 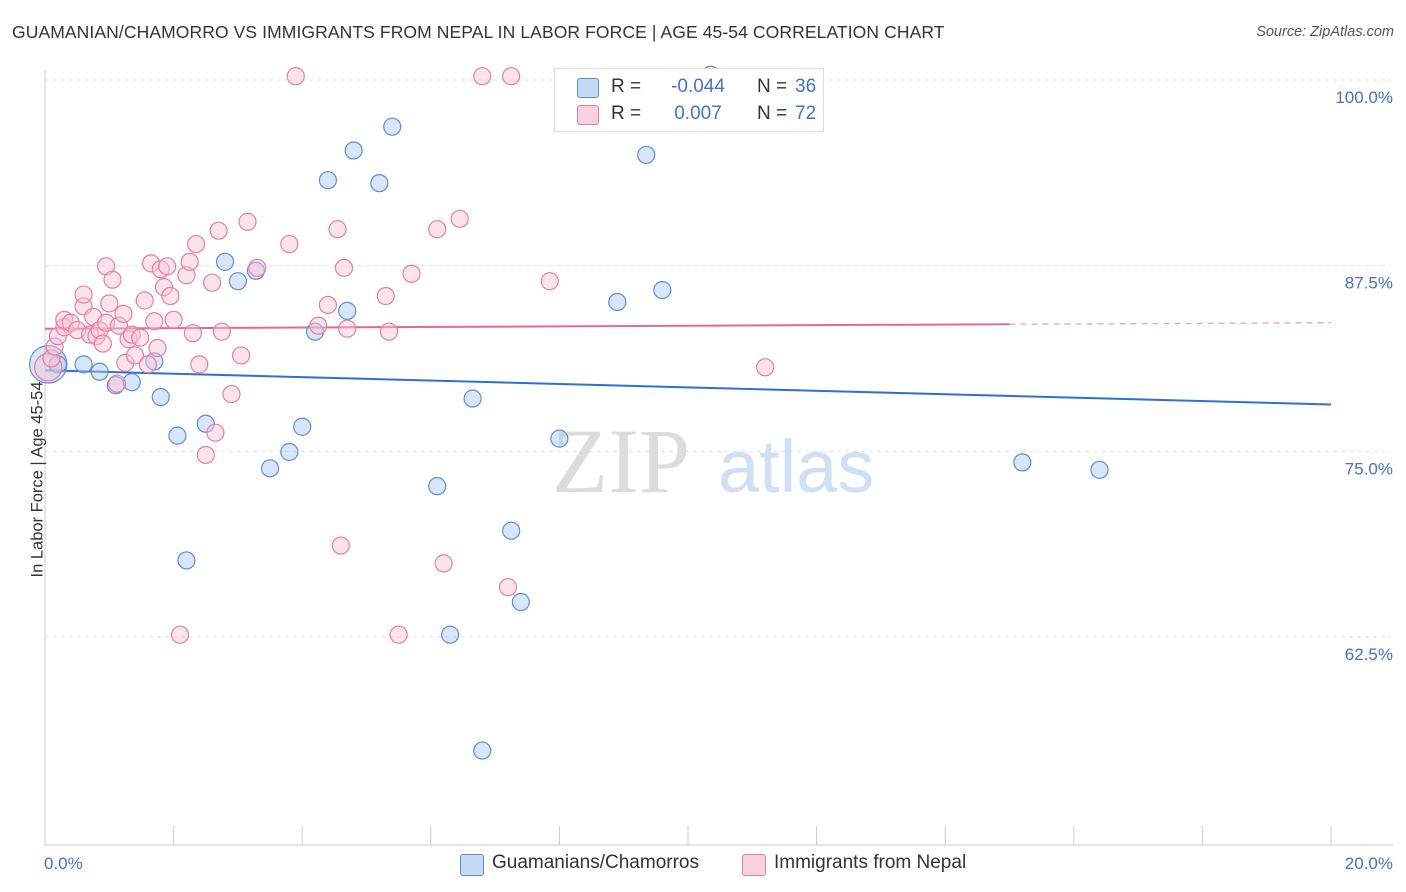 I want to click on legend-swatch-pink, so click(x=588, y=115).